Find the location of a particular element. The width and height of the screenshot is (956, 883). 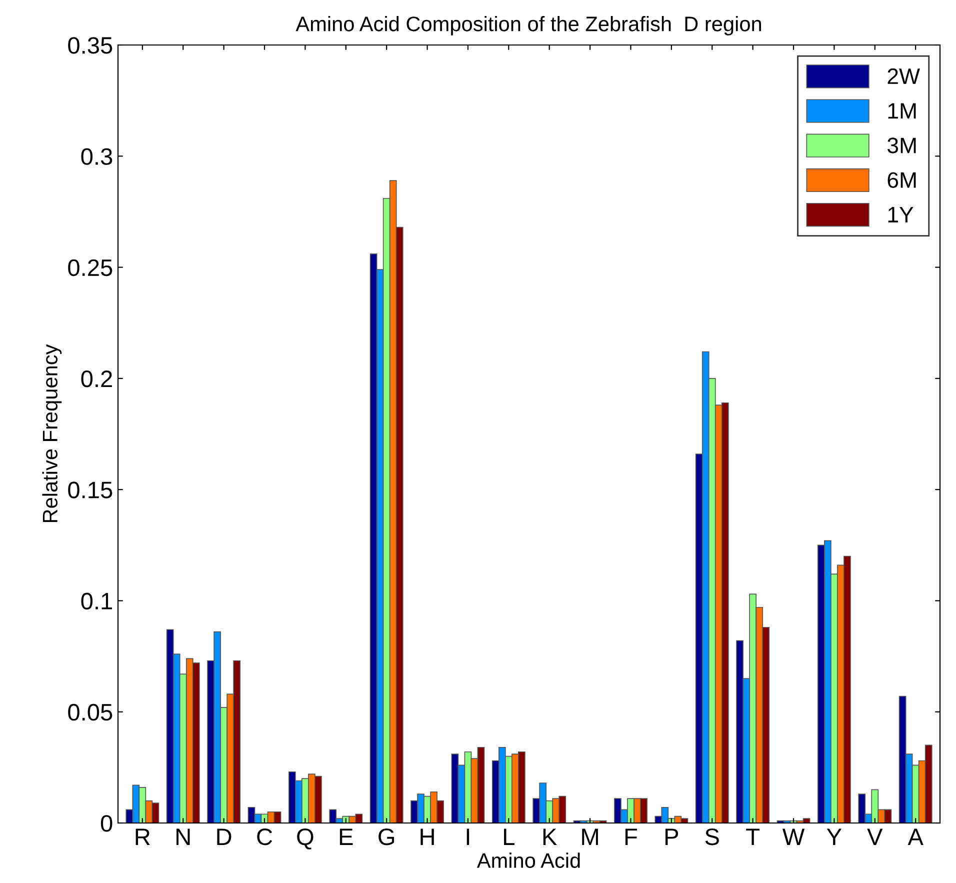

x-tick-label: Q is located at coordinates (305, 839).